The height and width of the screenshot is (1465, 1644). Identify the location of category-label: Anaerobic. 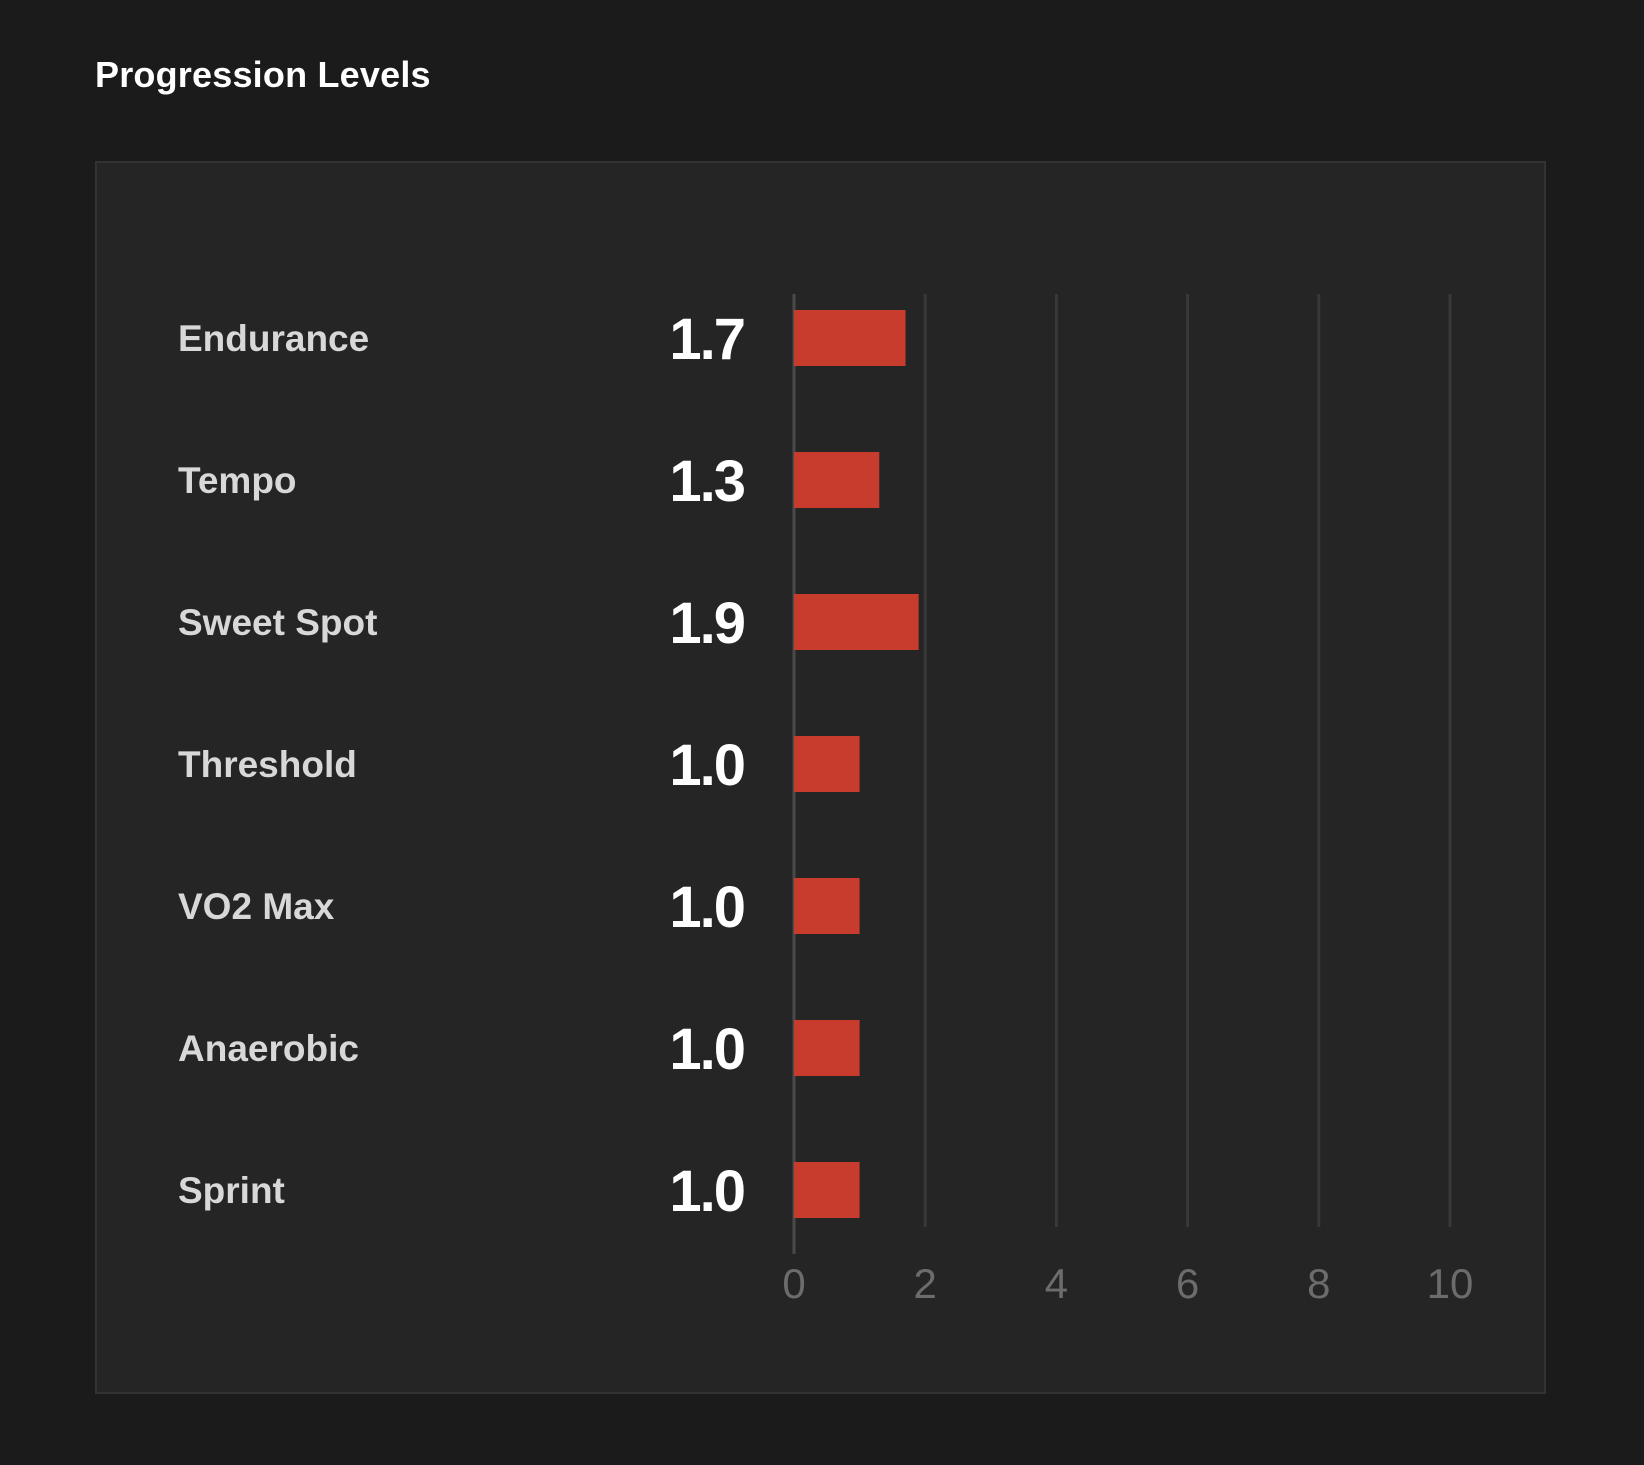
(268, 1048).